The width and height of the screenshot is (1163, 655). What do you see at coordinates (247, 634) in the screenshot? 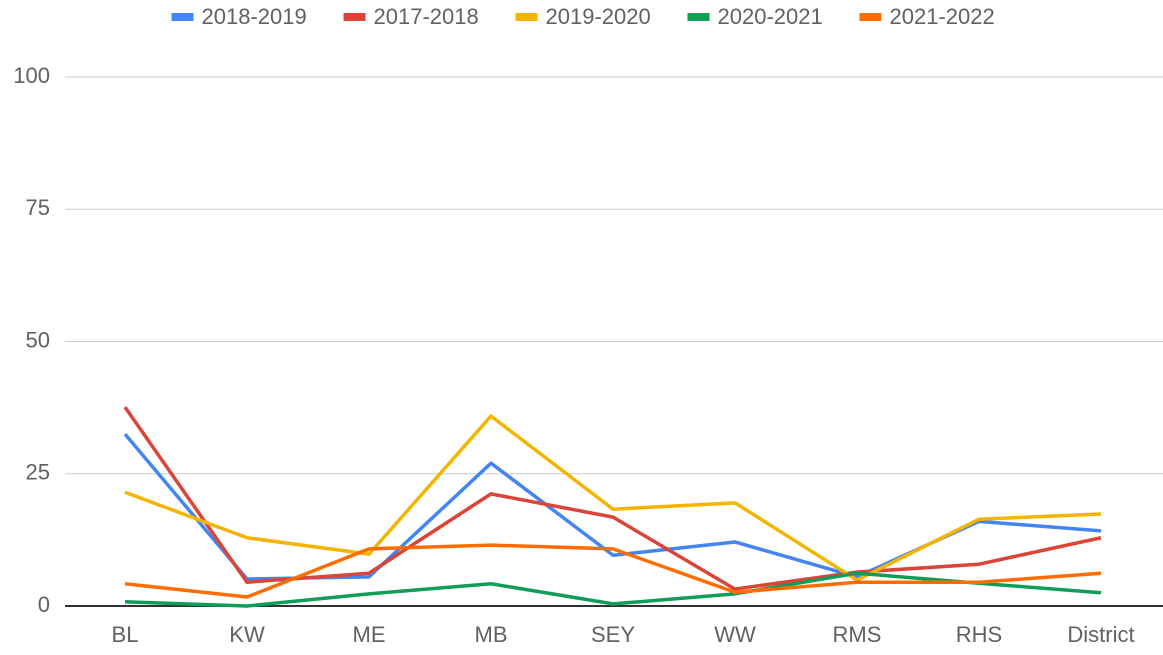
I see `x-tick-label: KW` at bounding box center [247, 634].